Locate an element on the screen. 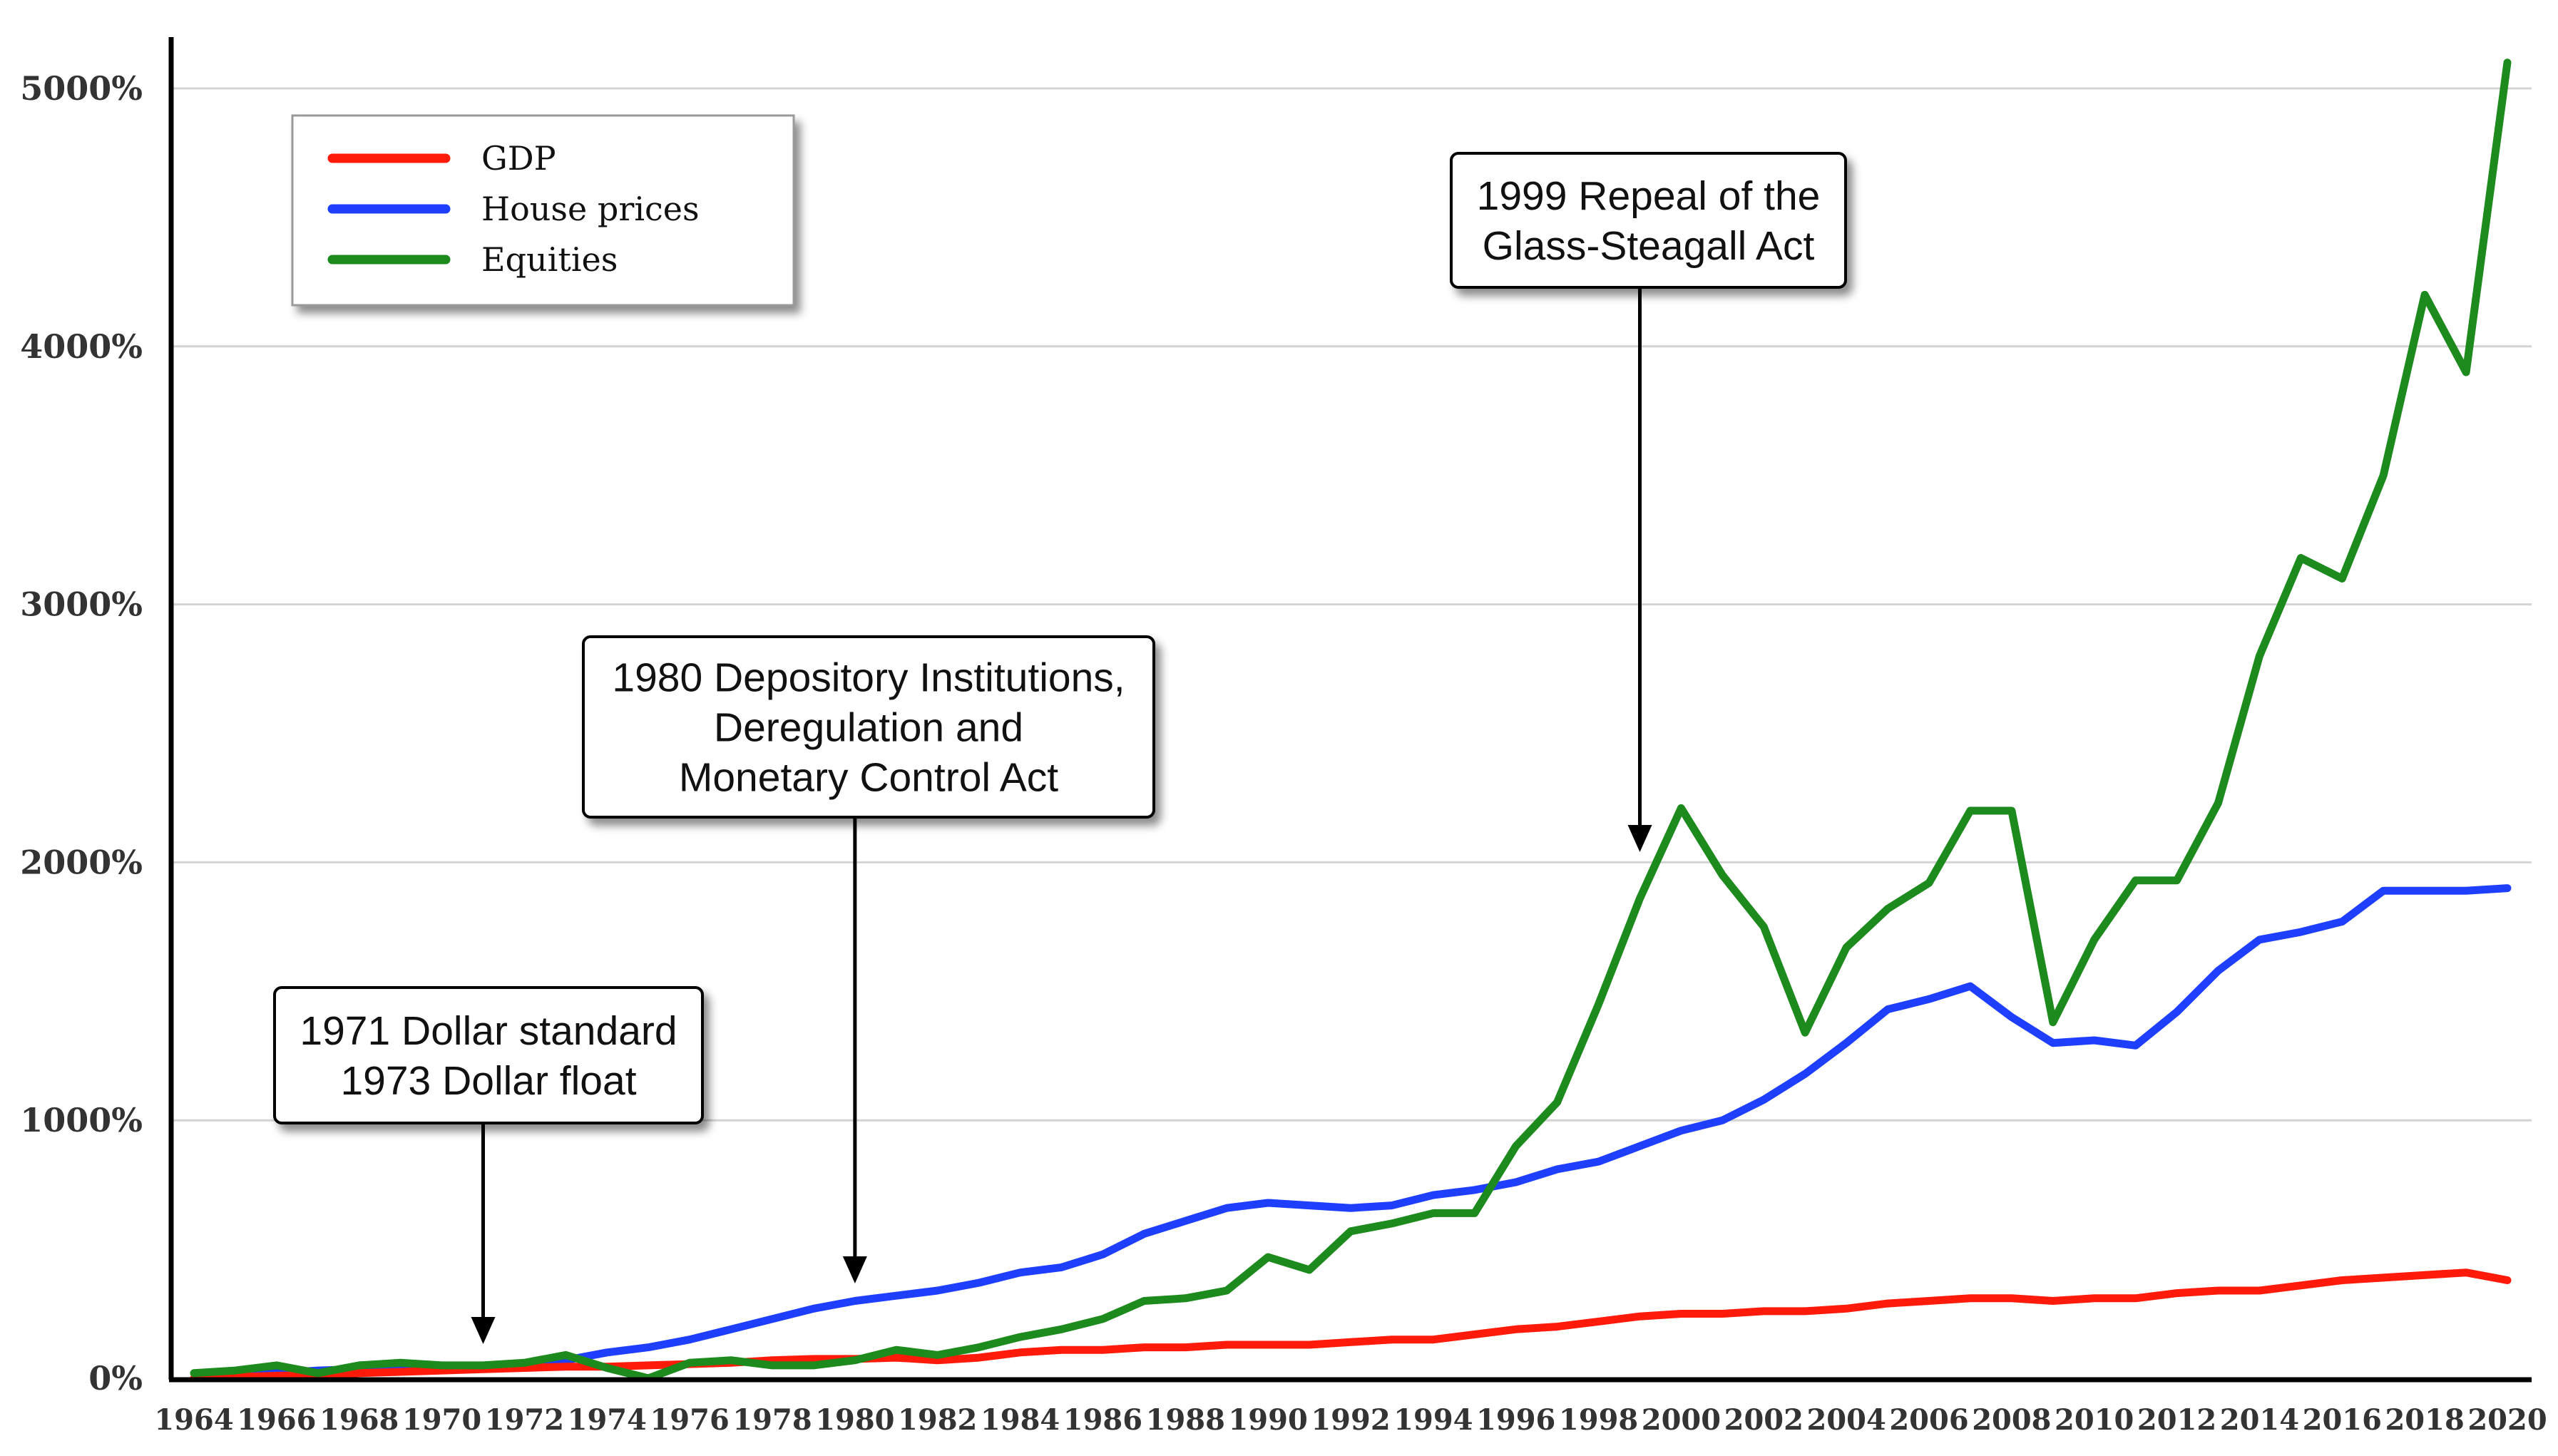  x-tick-label: 2008 is located at coordinates (2012, 1420).